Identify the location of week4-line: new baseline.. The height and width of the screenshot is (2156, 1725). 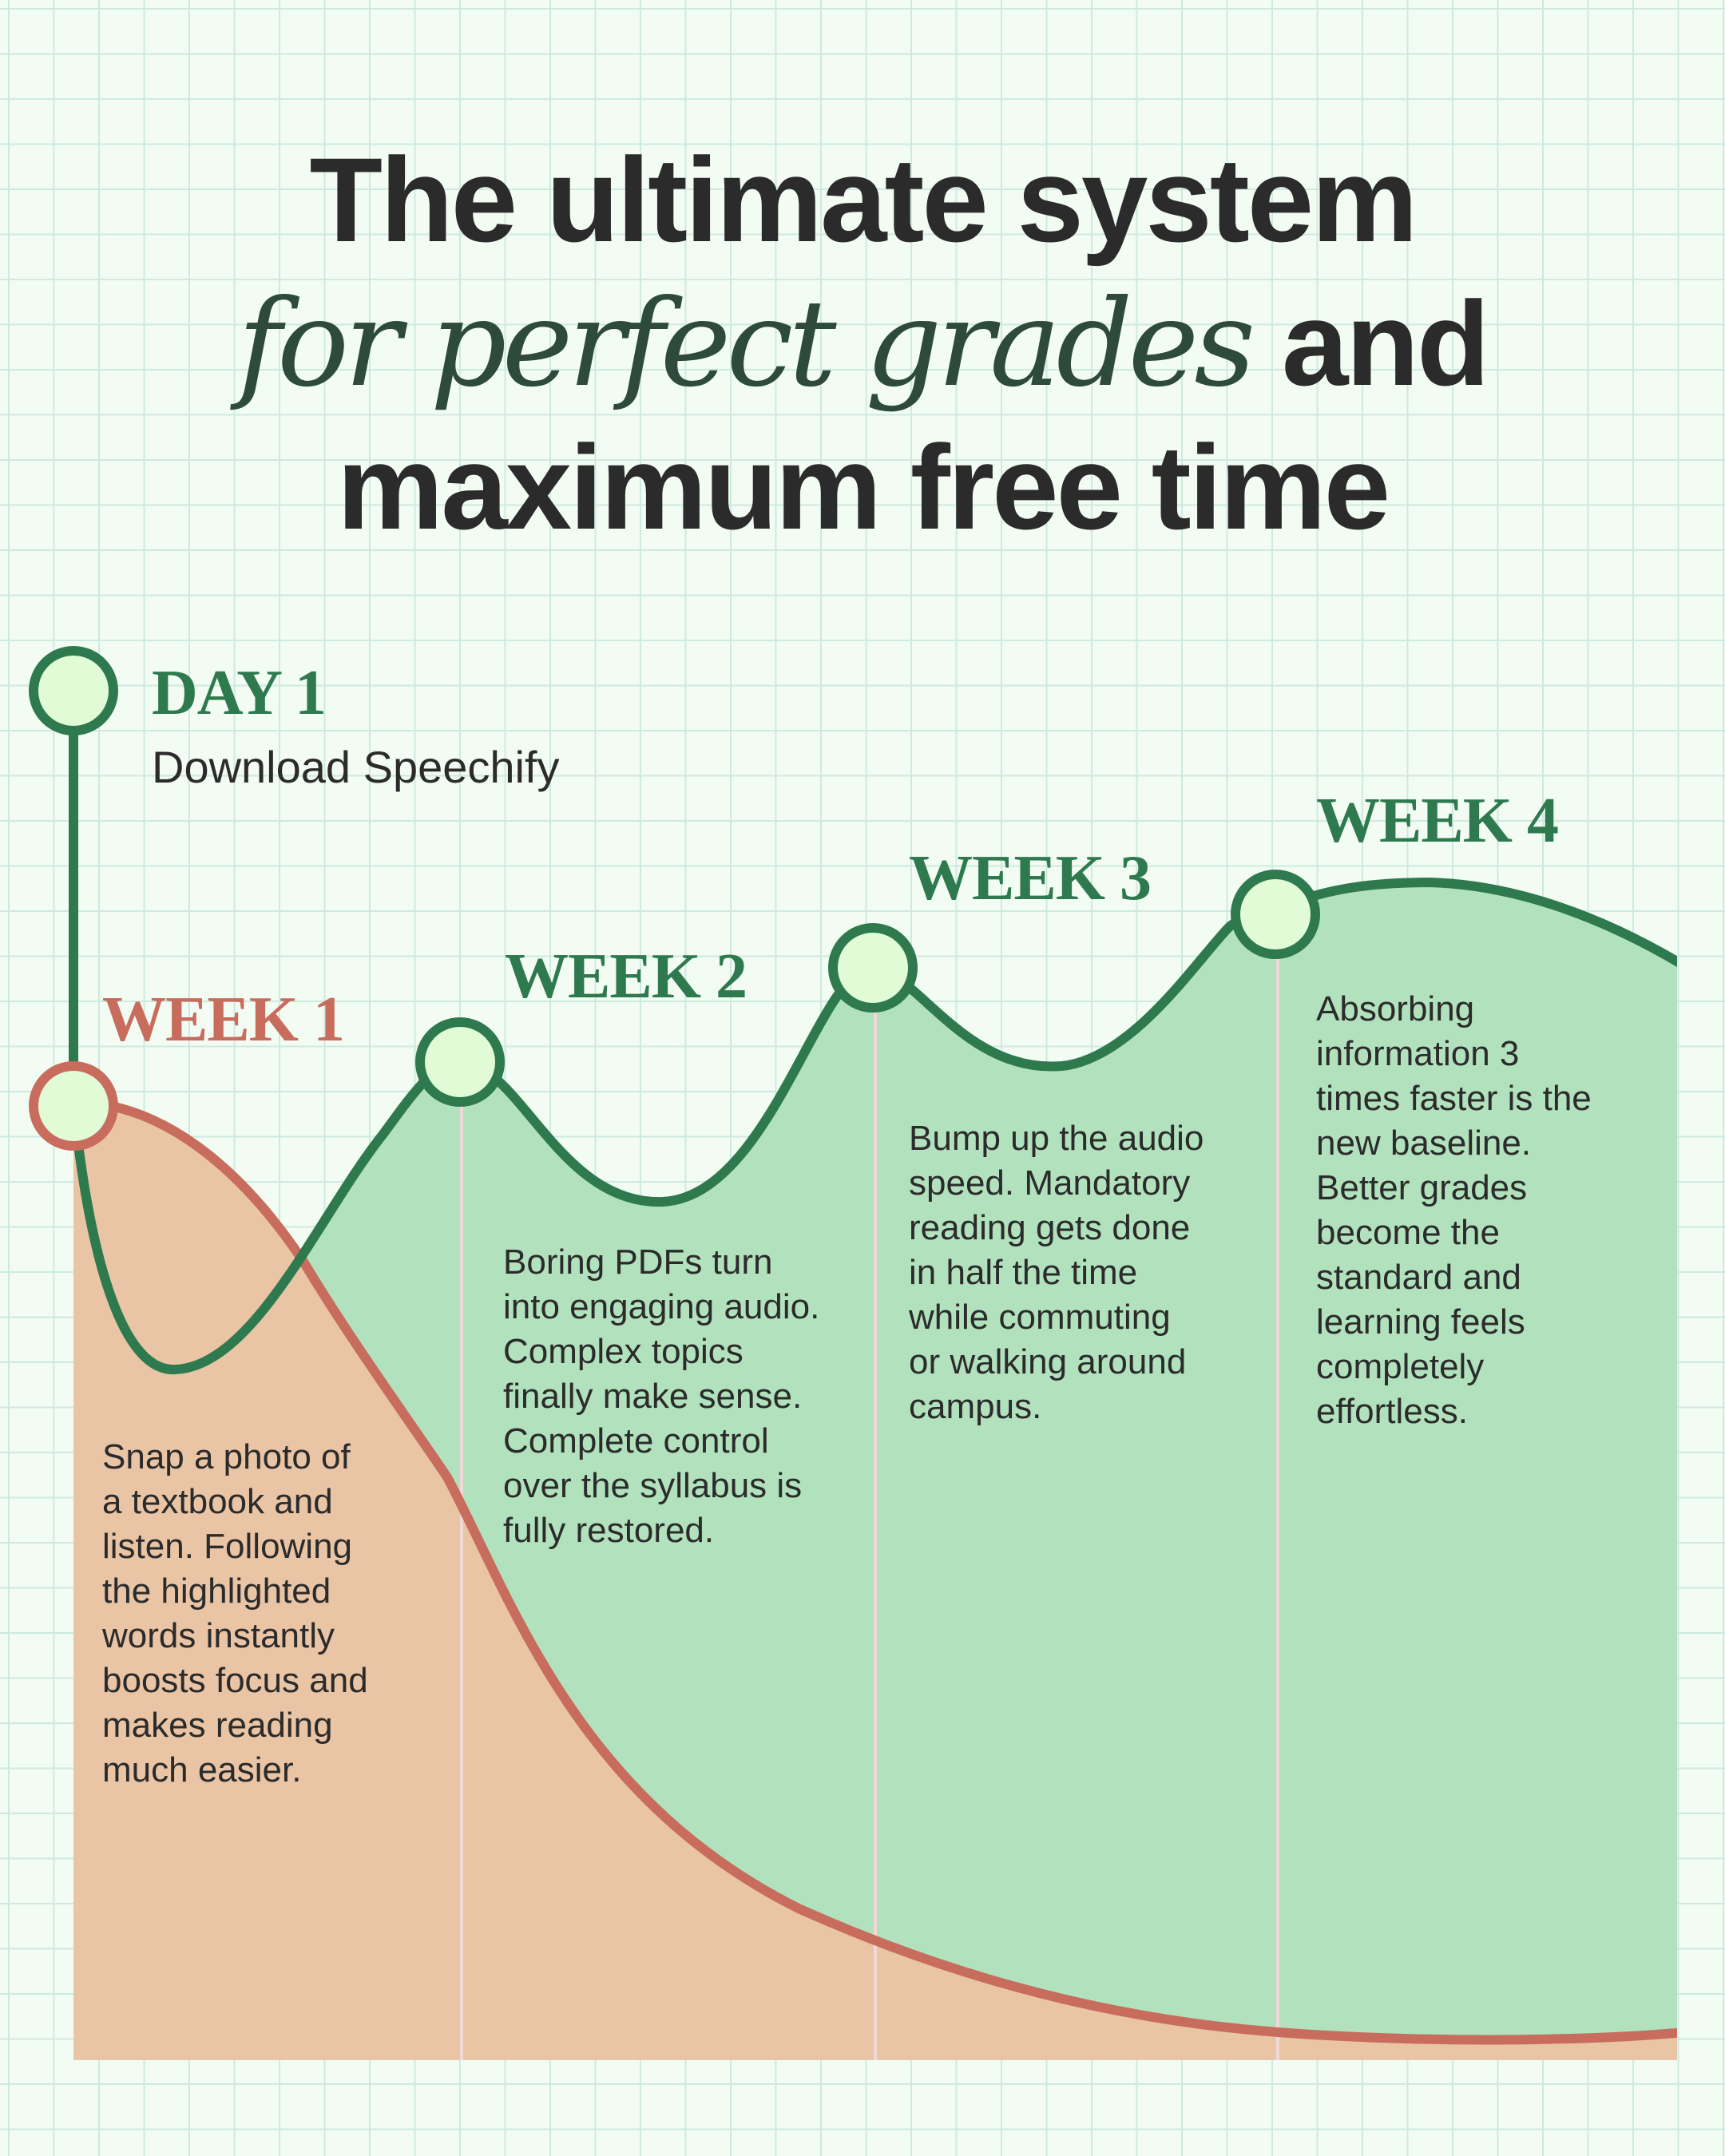
(1424, 1143).